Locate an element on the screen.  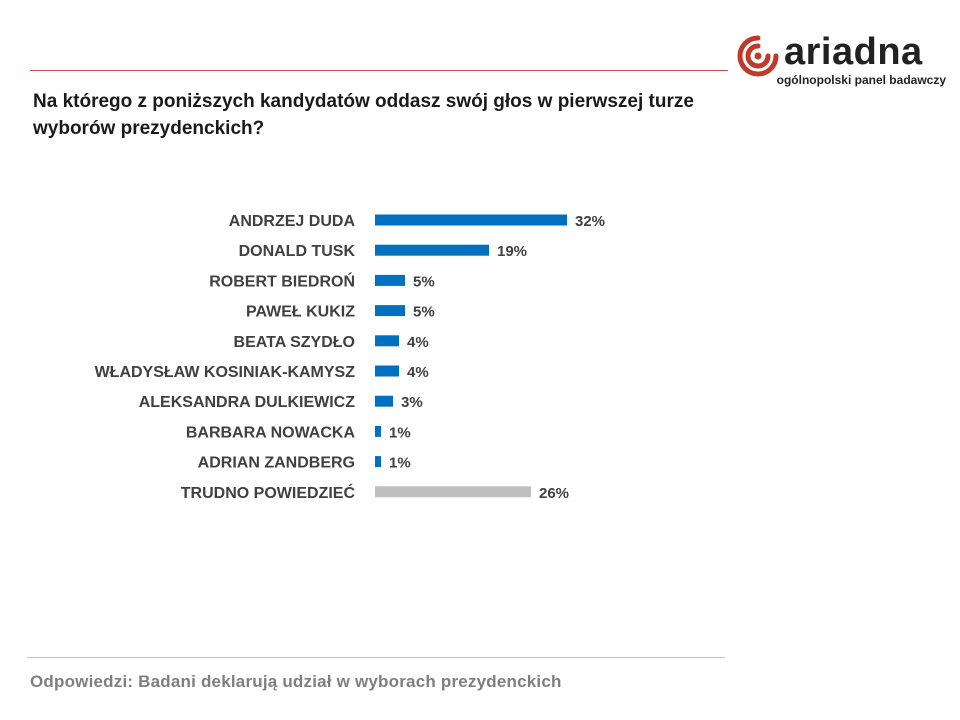
data-label: 3% is located at coordinates (412, 402).